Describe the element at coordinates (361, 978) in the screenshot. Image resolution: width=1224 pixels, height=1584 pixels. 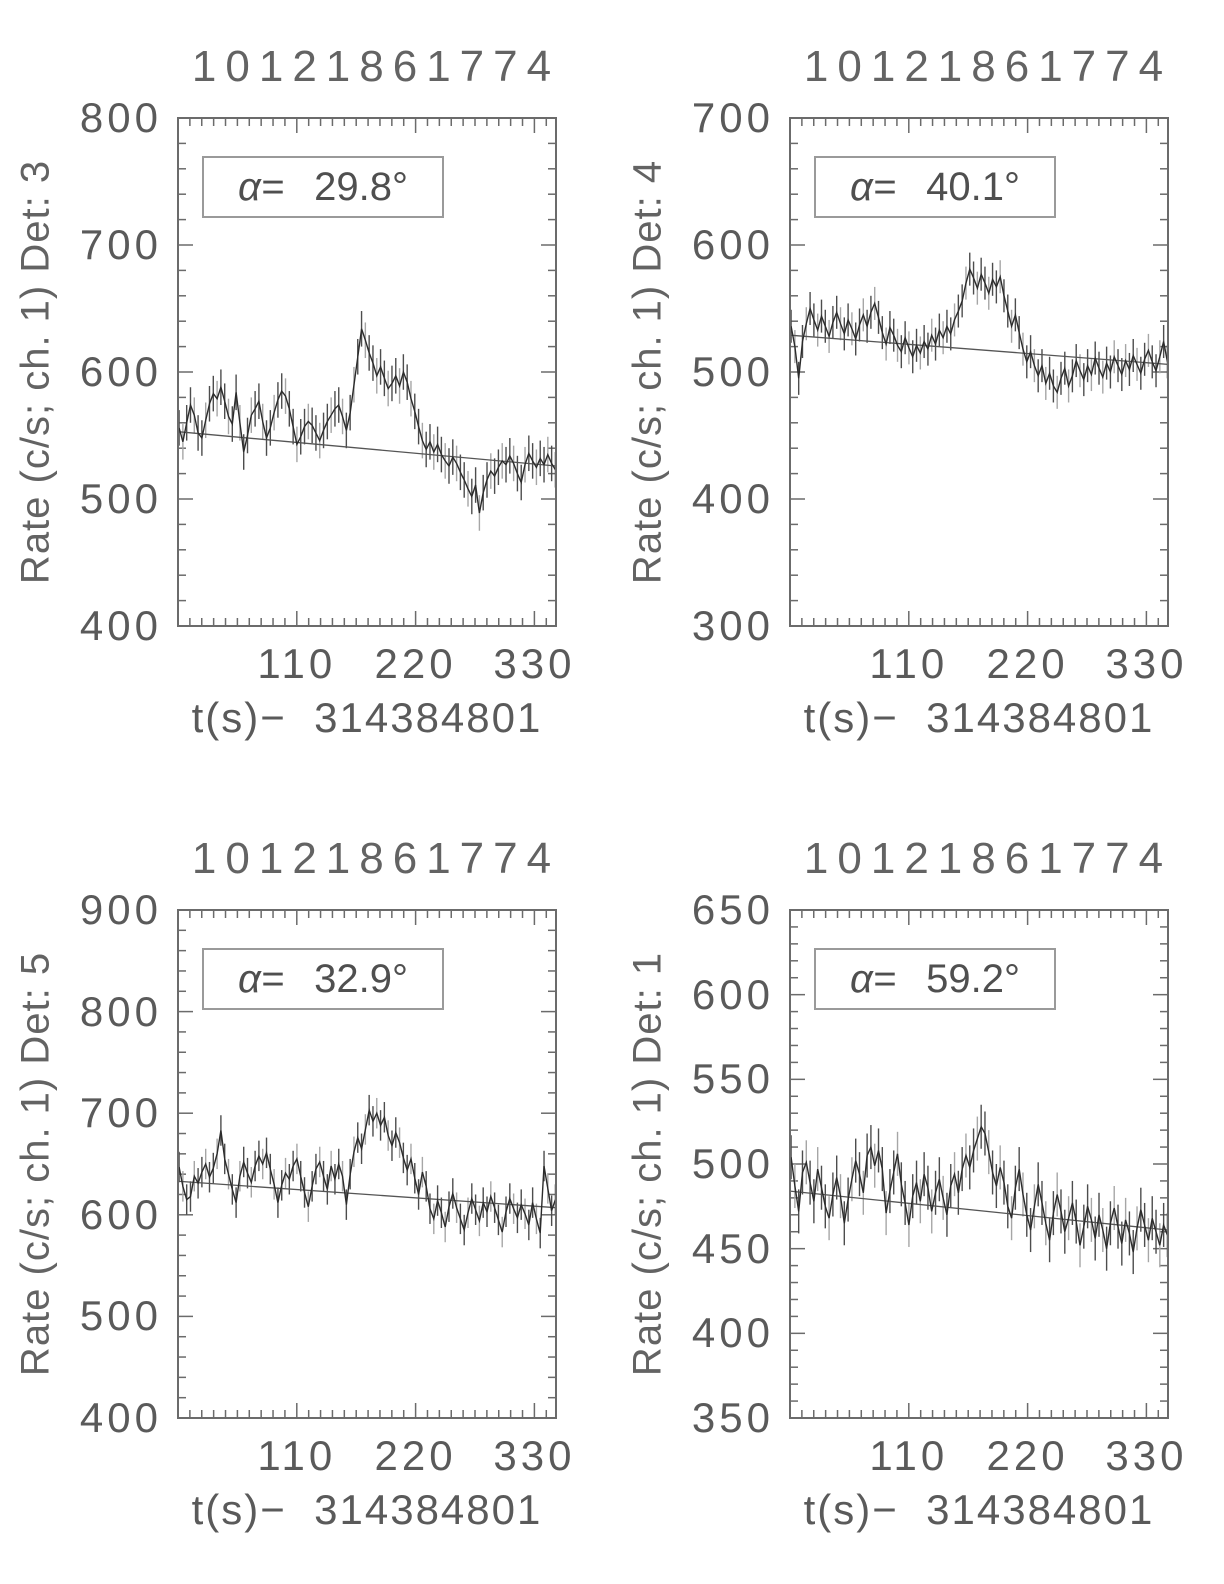
I see `alpha-value: 32.9°` at that location.